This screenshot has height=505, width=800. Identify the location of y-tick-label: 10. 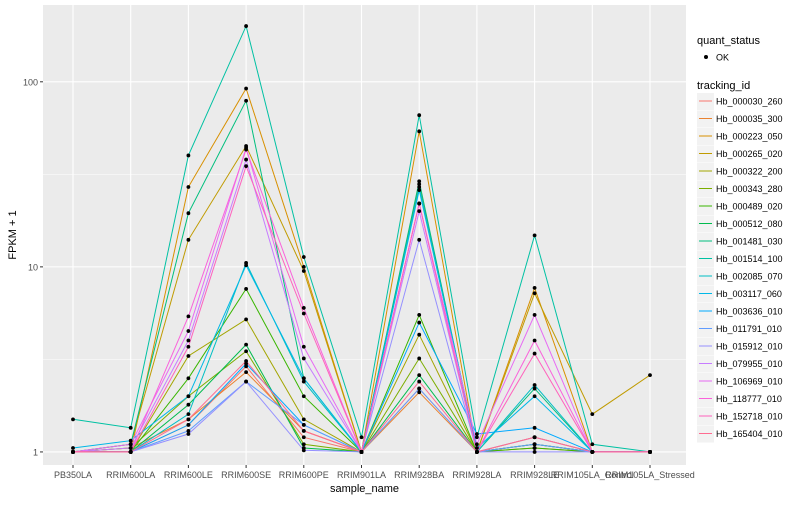
(33, 267).